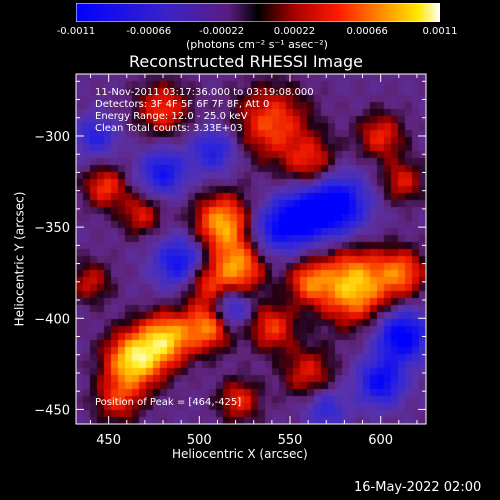 Image resolution: width=500 pixels, height=500 pixels. I want to click on y-tick-label: −350, so click(52, 228).